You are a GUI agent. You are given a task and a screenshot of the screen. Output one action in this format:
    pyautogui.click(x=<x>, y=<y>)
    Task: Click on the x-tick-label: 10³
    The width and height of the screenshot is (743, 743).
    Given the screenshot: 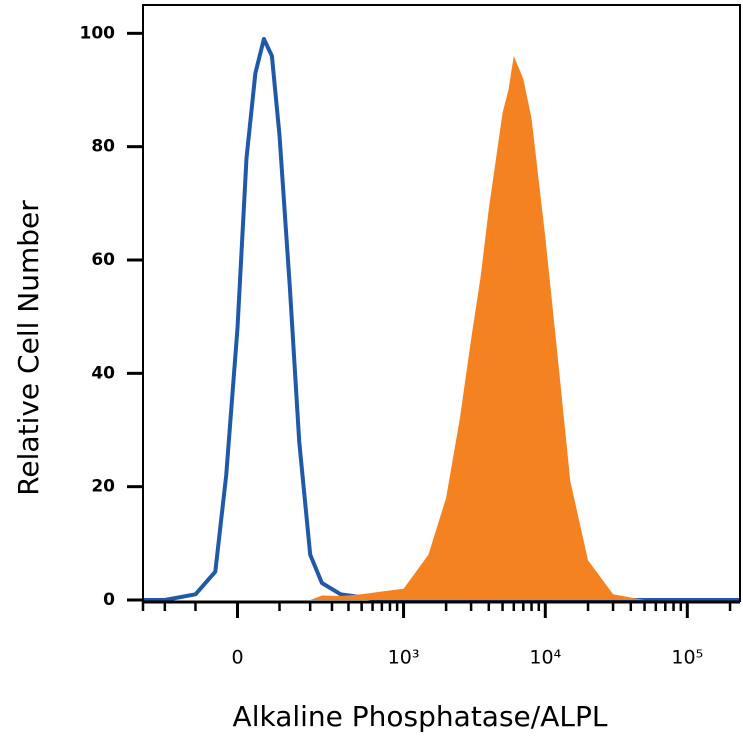 What is the action you would take?
    pyautogui.click(x=404, y=658)
    